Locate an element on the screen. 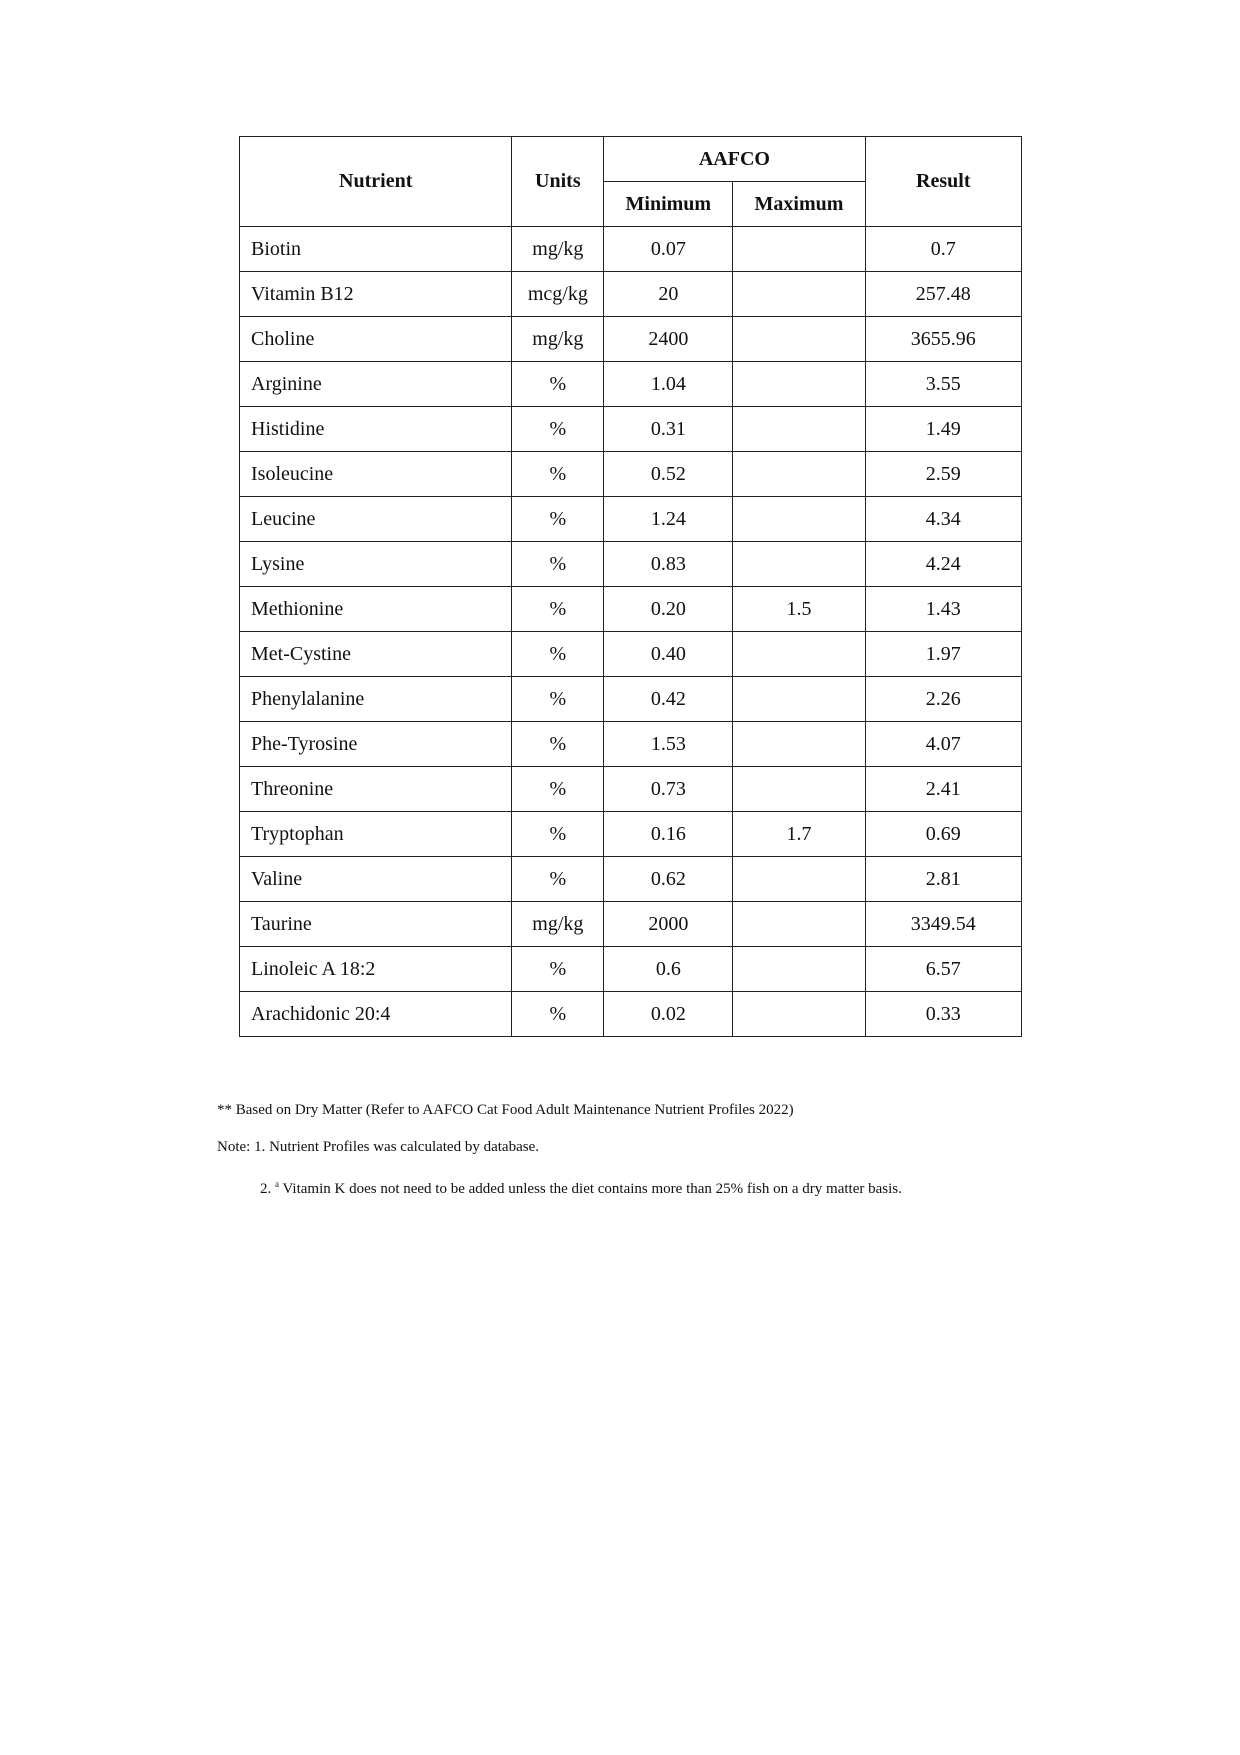 This screenshot has width=1240, height=1755. cell-maximum: 1.7 is located at coordinates (799, 834).